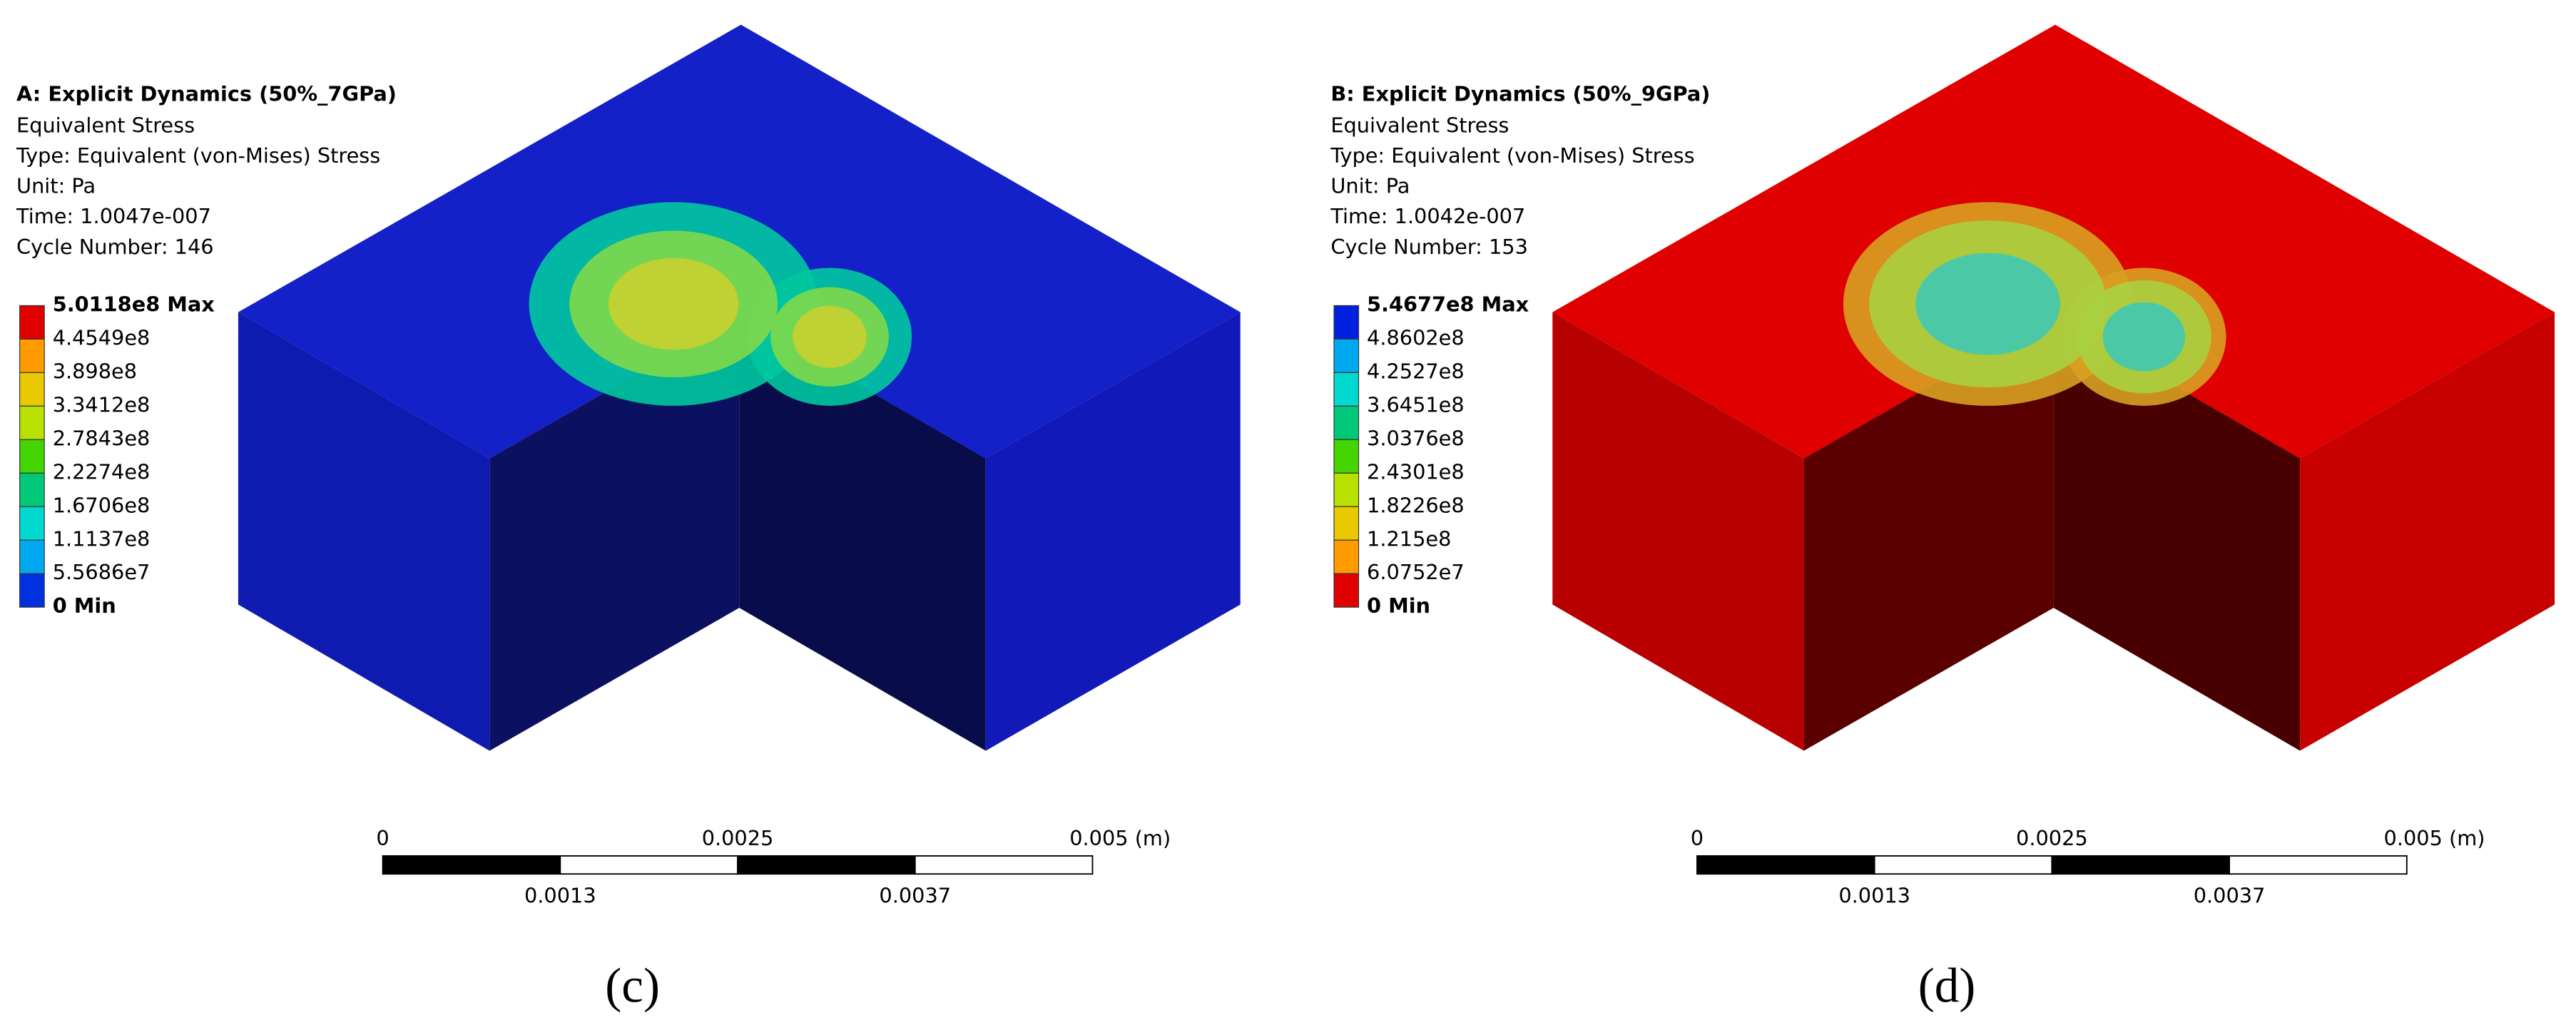 This screenshot has width=2576, height=1035. Describe the element at coordinates (1416, 438) in the screenshot. I see `legend-label: 3.0376e8` at that location.